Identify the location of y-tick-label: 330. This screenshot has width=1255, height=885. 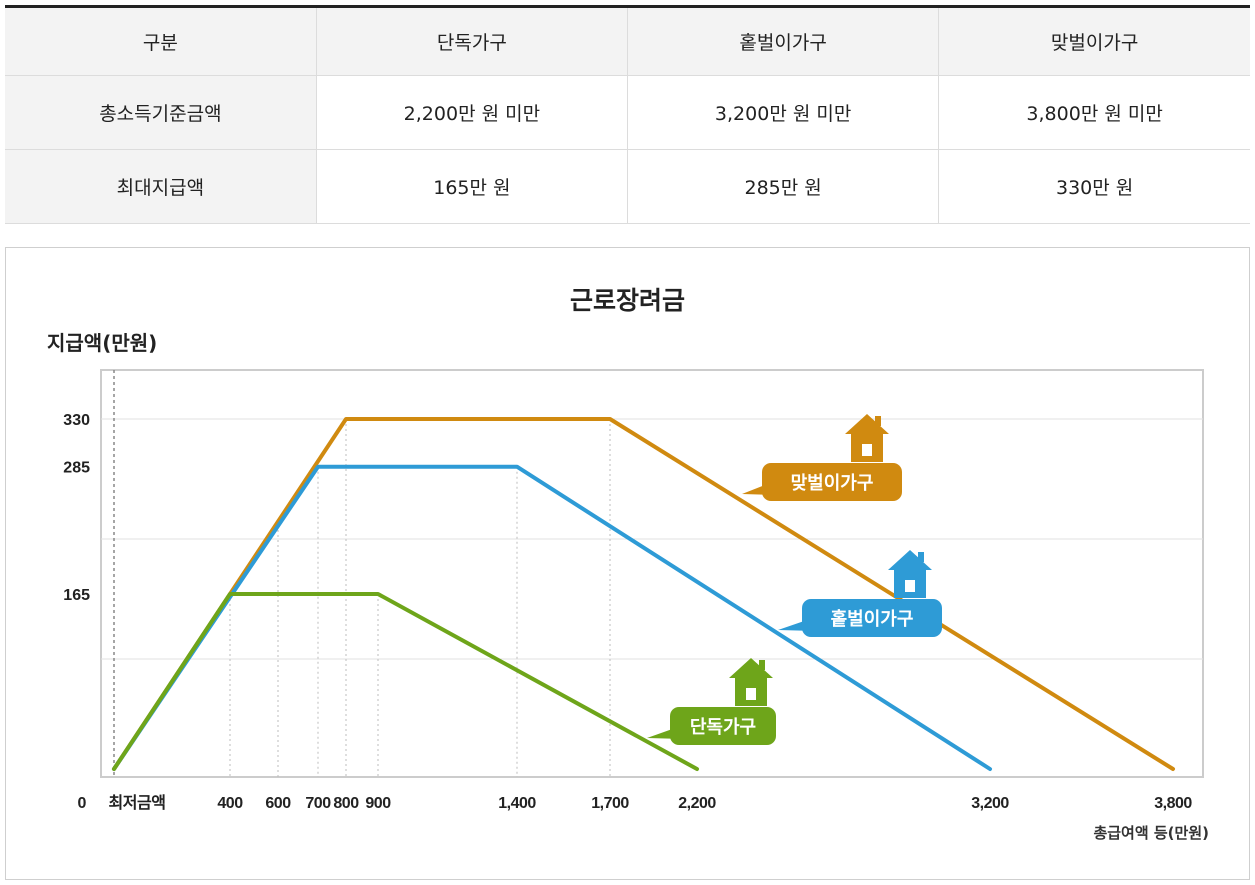
(76, 420).